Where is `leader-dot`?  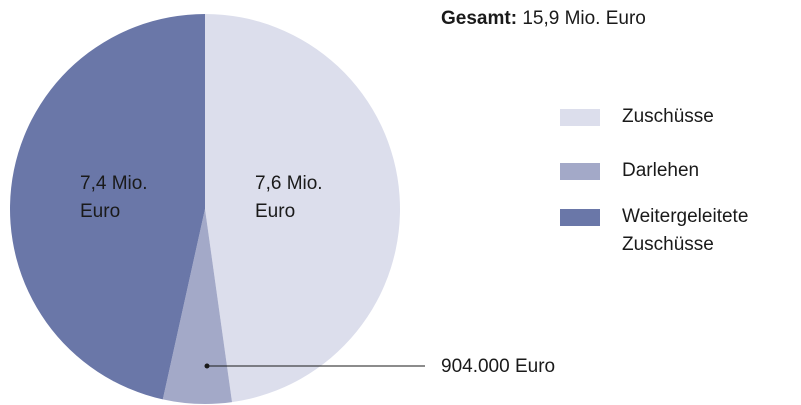 leader-dot is located at coordinates (207, 366).